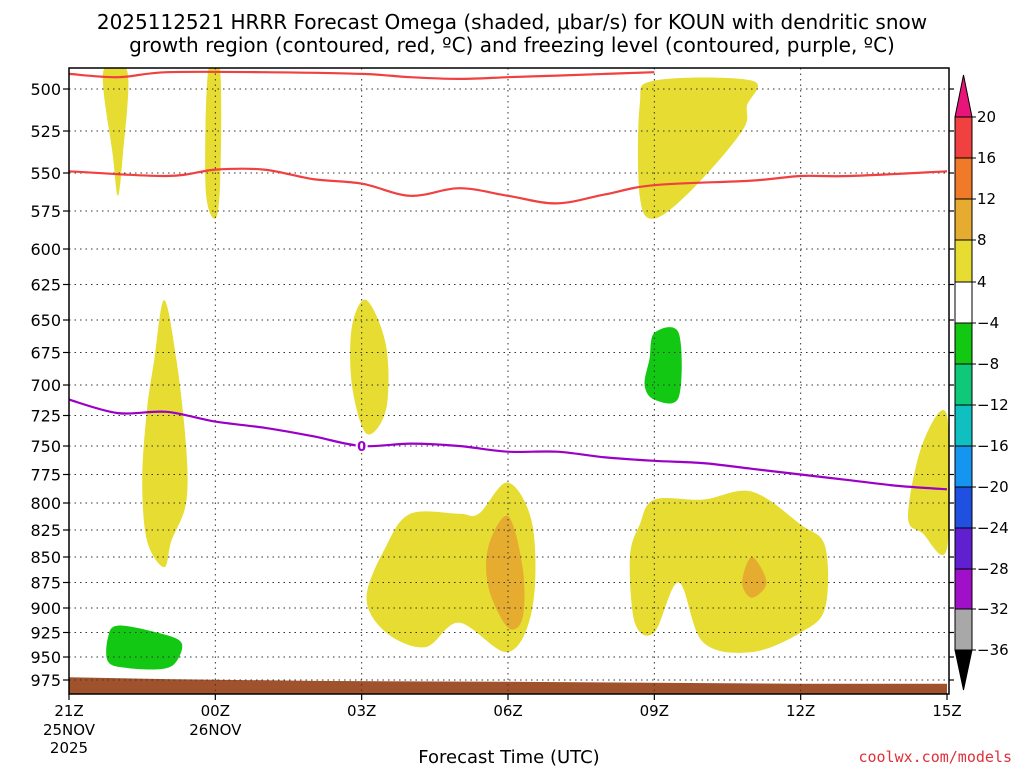 The image size is (1024, 768). Describe the element at coordinates (654, 711) in the screenshot. I see `x-tick-label-09Z: 09Z` at that location.